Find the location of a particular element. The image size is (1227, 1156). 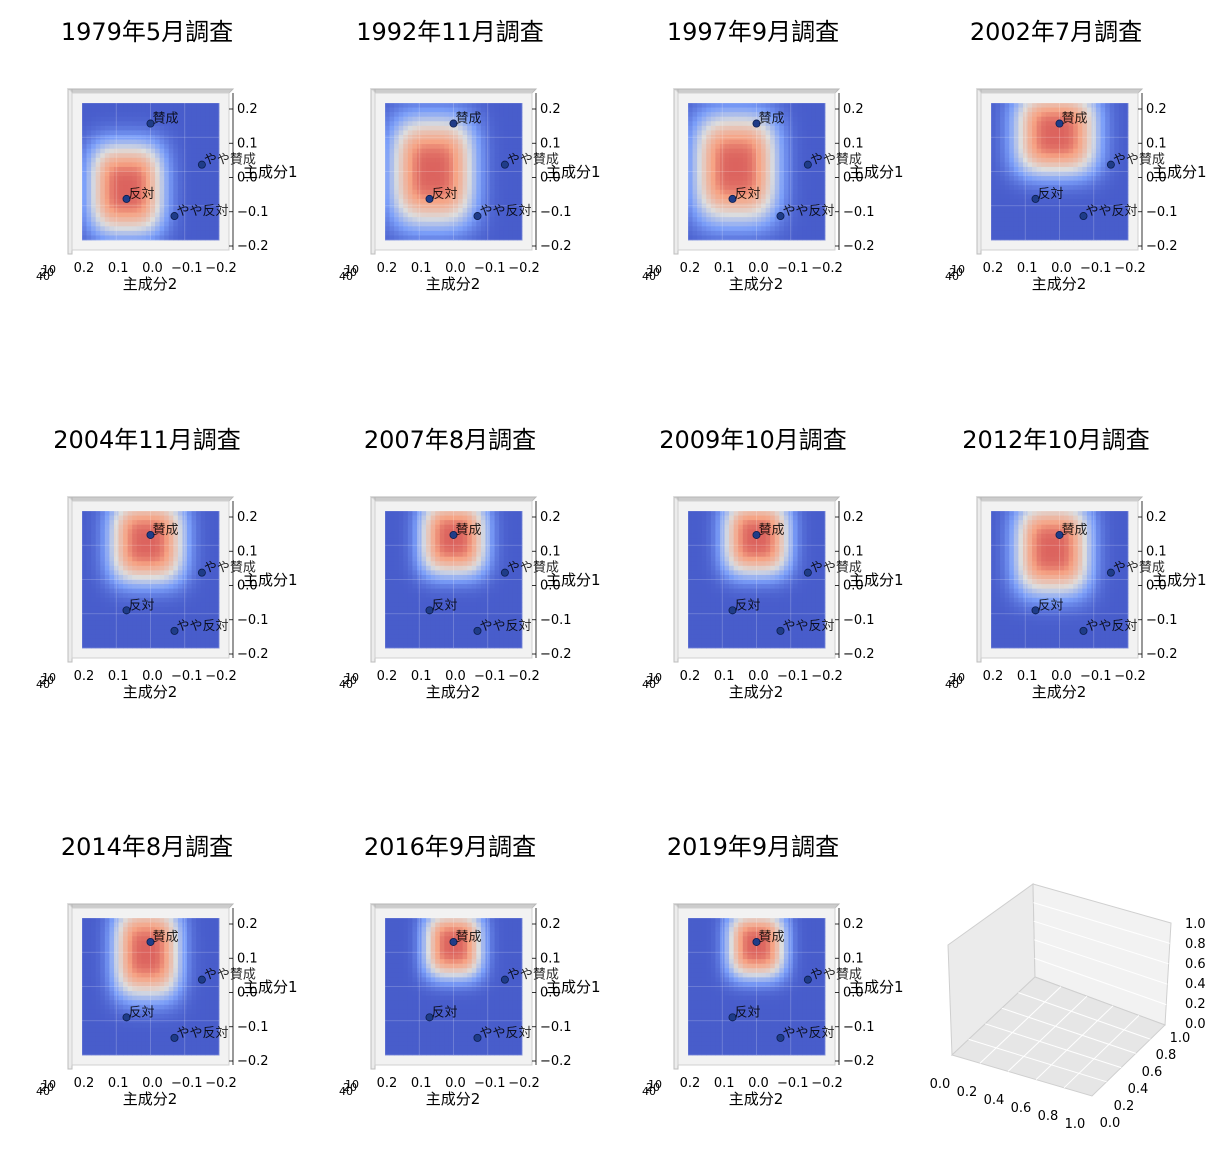

panel-title: 1979年5月調査 is located at coordinates (147, 32).